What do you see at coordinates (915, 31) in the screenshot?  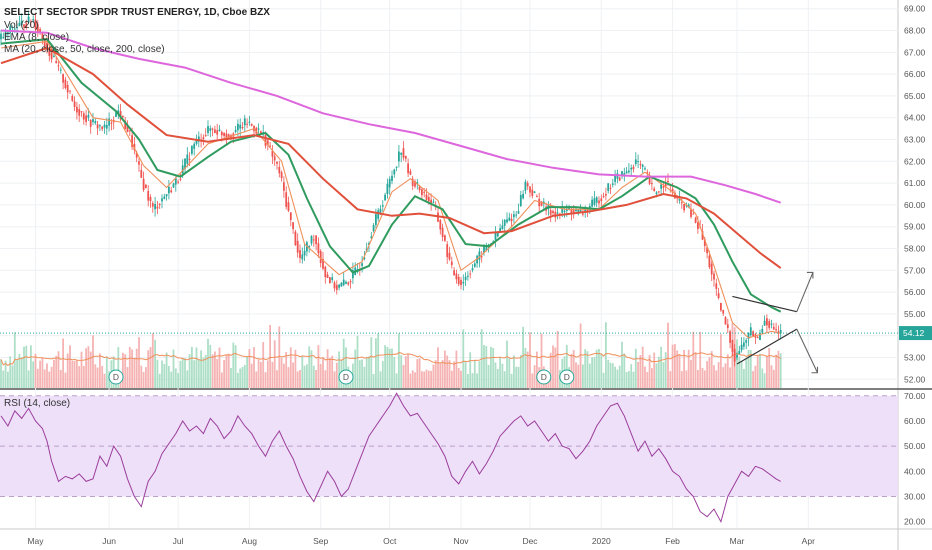 I see `y-tick-label: 68.00` at bounding box center [915, 31].